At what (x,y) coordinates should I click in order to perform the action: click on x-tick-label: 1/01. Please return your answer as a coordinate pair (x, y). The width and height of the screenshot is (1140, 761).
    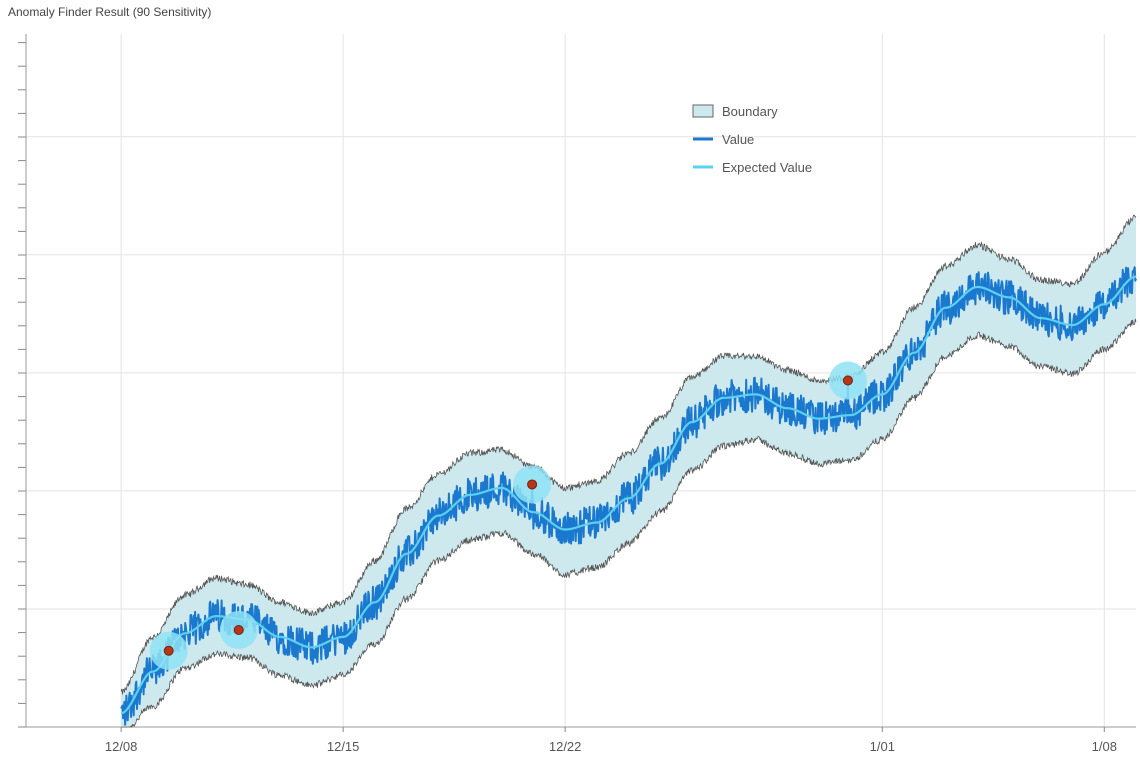
    Looking at the image, I should click on (882, 746).